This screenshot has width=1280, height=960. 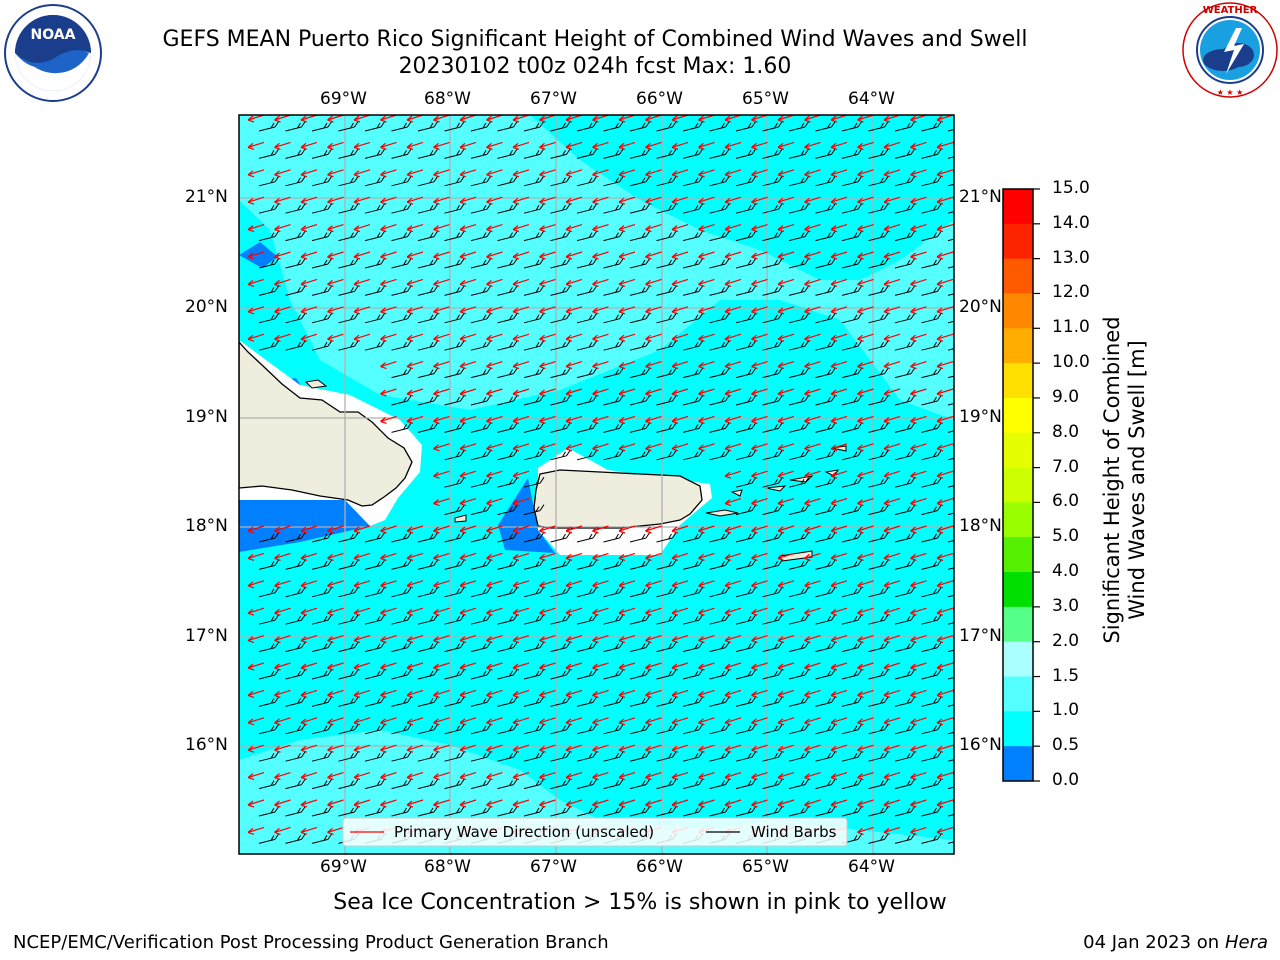 I want to click on lat-label-left: 21°N, so click(x=206, y=197).